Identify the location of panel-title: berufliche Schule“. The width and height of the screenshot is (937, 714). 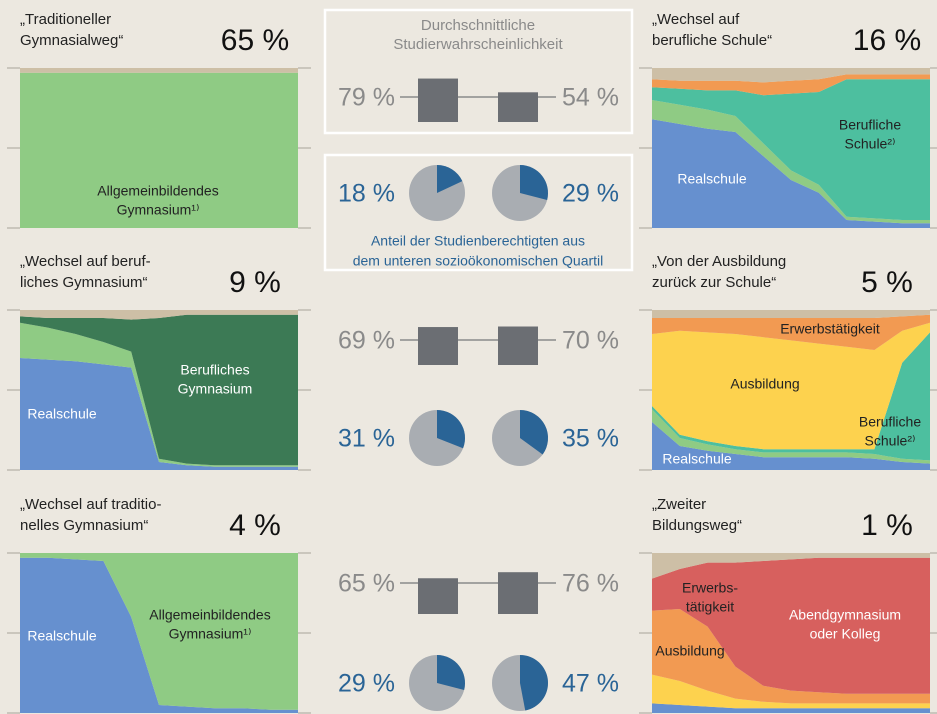
(712, 40).